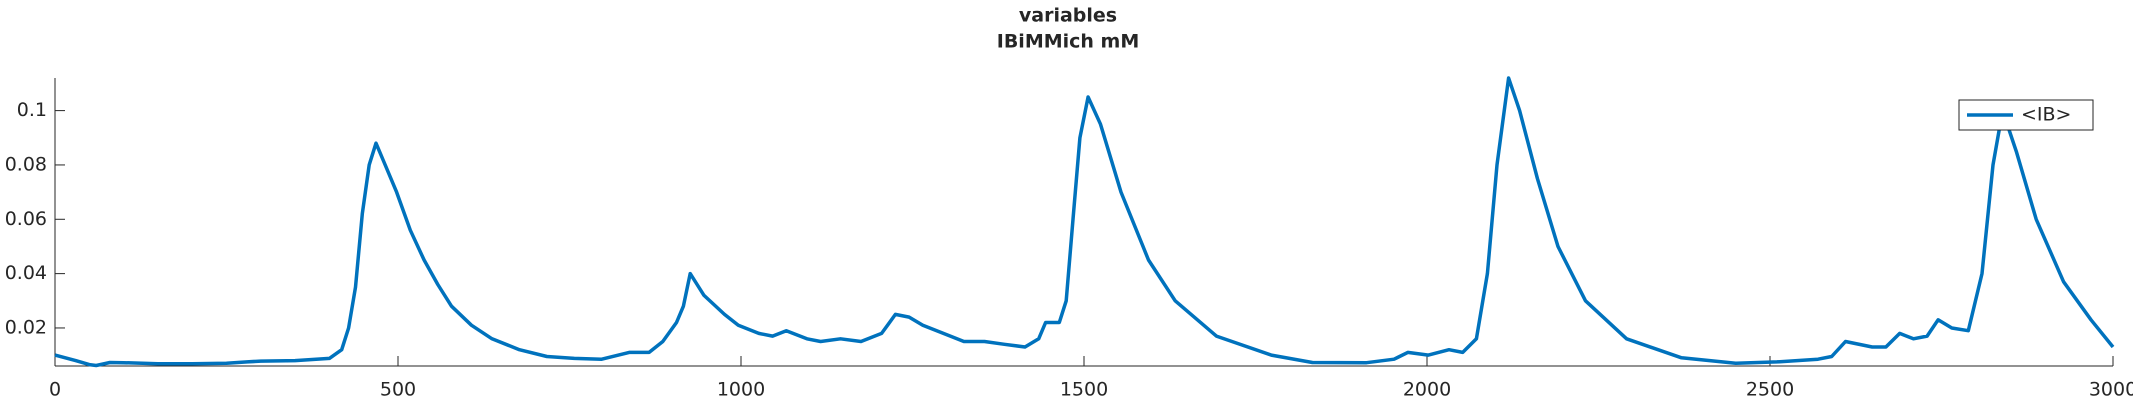 The height and width of the screenshot is (400, 2133). Describe the element at coordinates (2111, 389) in the screenshot. I see `x-tick-label: 3000` at that location.